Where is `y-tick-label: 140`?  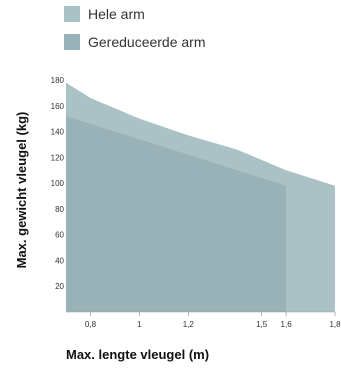
y-tick-label: 140 is located at coordinates (58, 132).